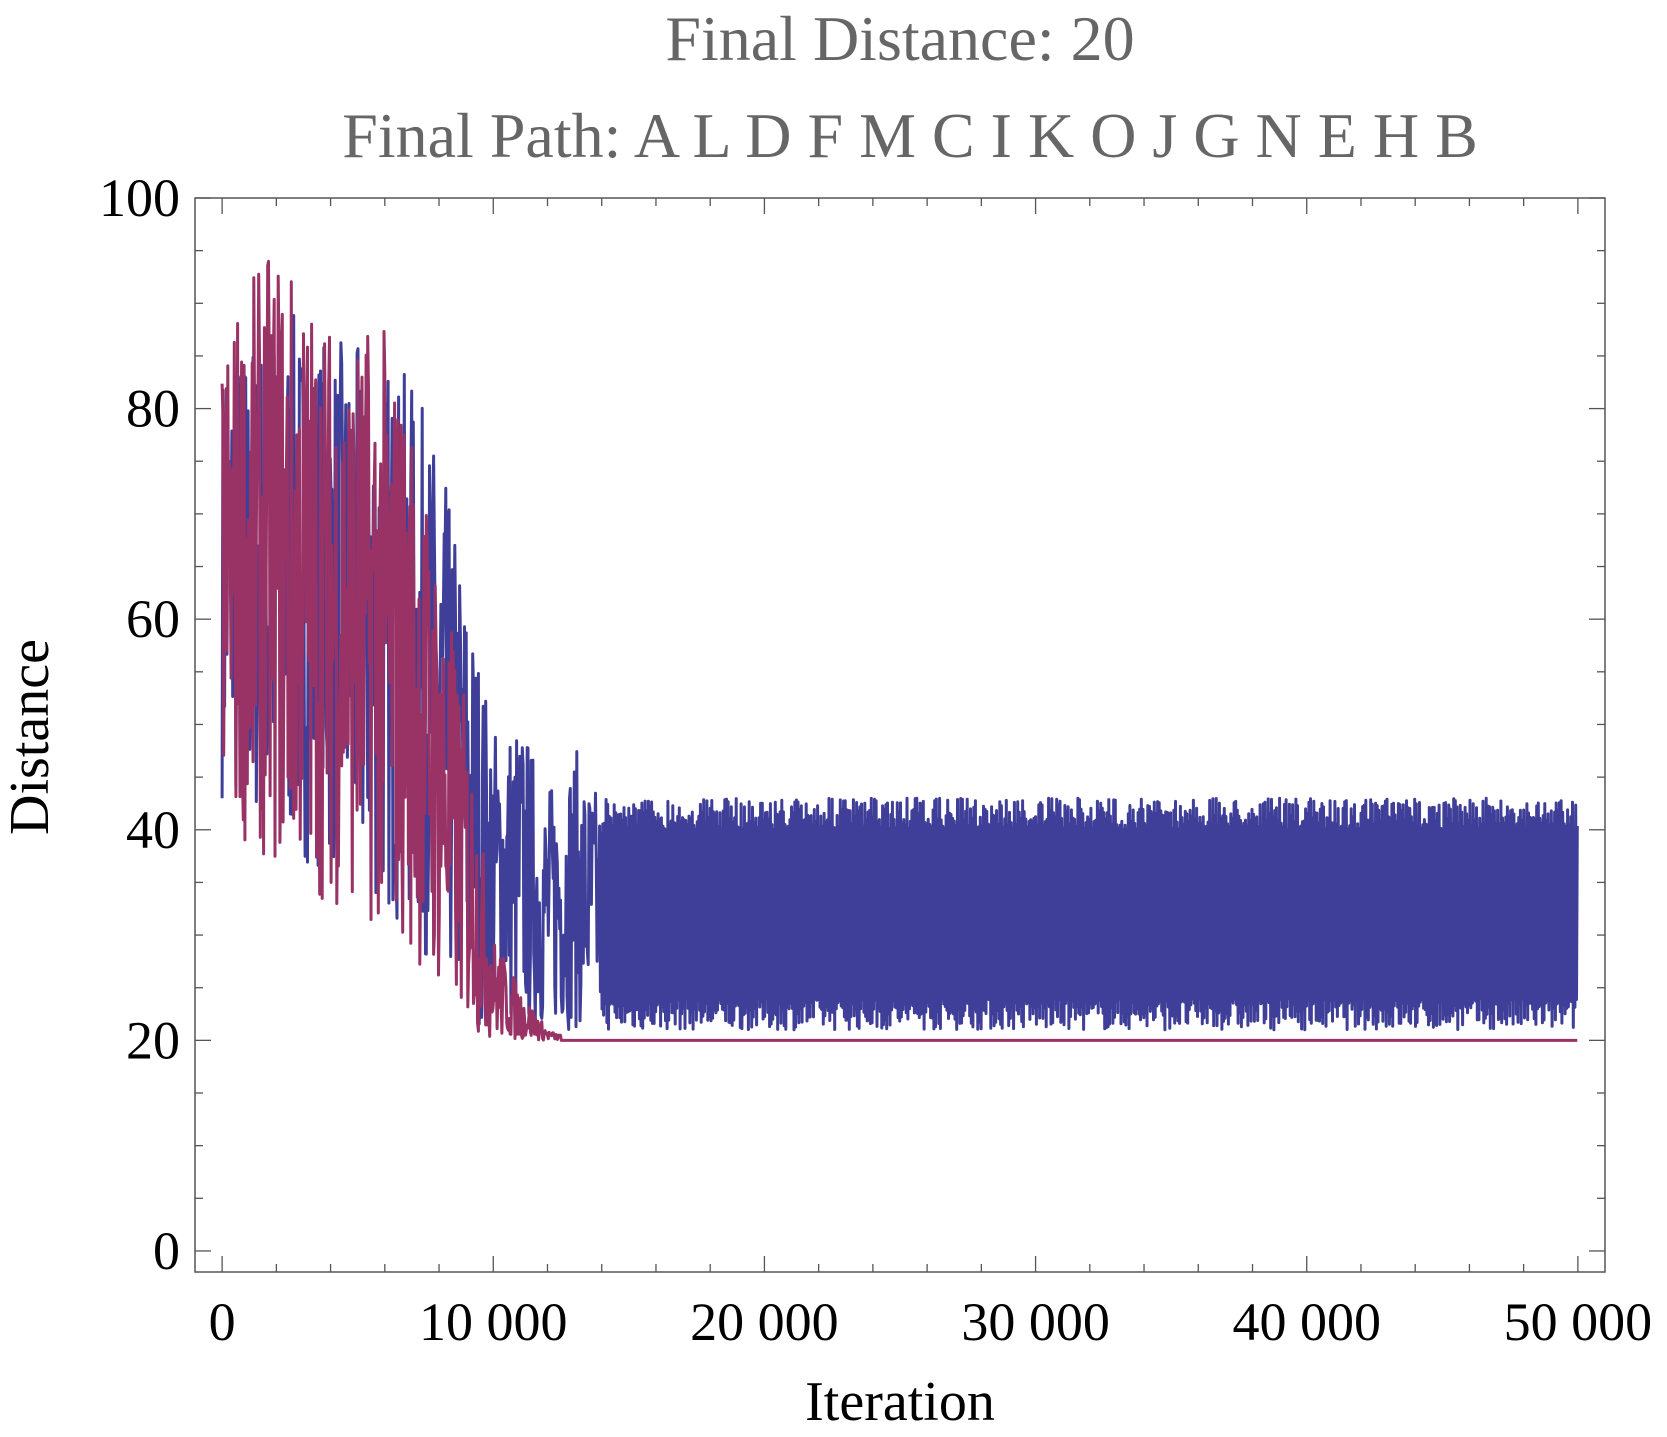 Image resolution: width=1667 pixels, height=1437 pixels. Describe the element at coordinates (899, 38) in the screenshot. I see `chart-title: Final Distance: 20` at that location.